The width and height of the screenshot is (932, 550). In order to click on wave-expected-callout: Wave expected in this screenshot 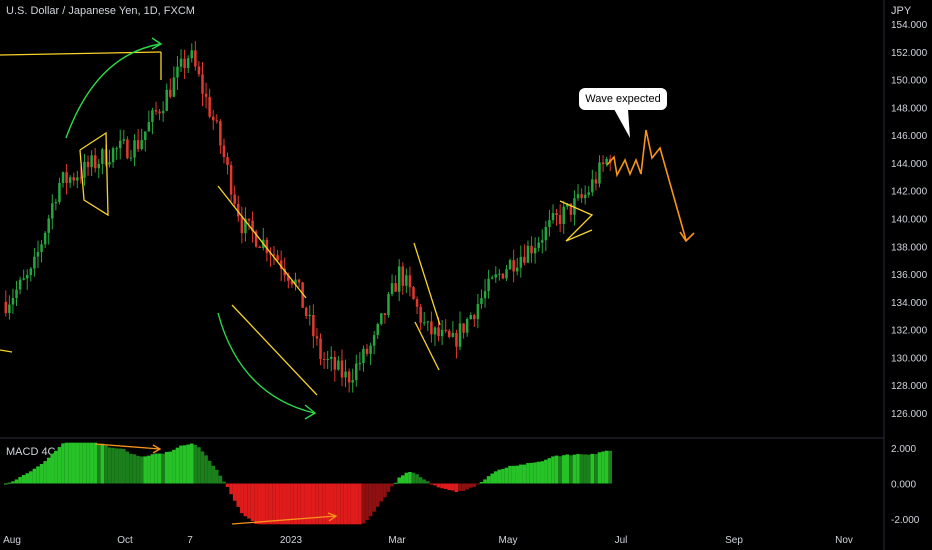, I will do `click(623, 99)`.